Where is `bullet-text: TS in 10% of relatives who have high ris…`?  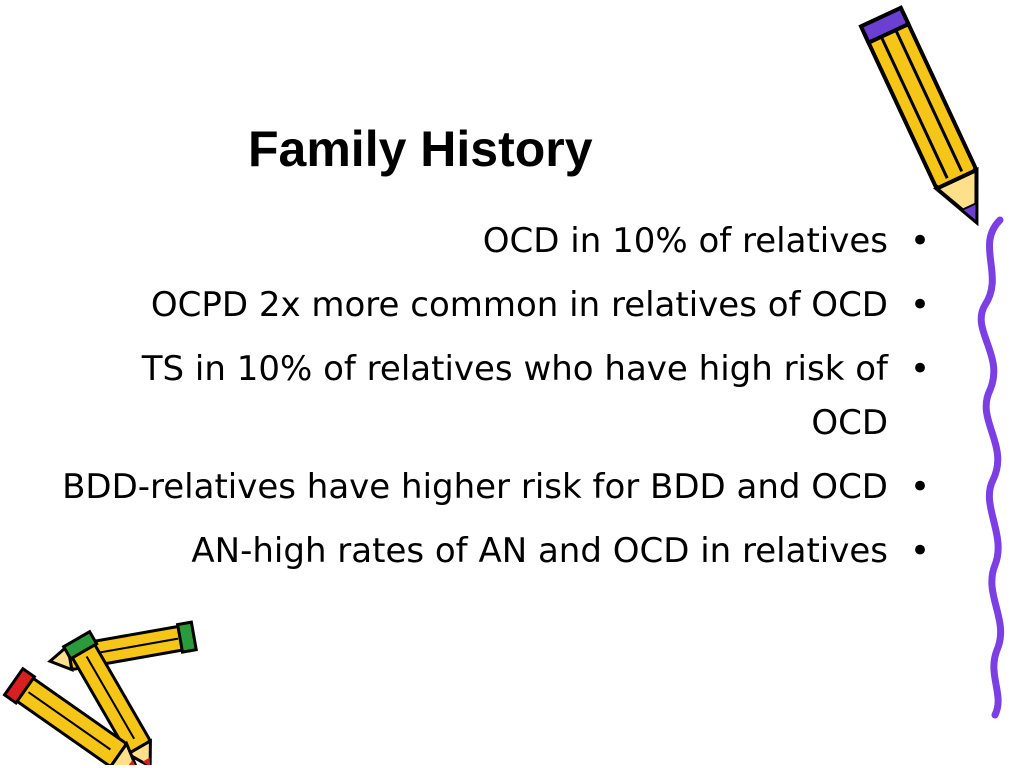
bullet-text: TS in 10% of relatives who have high ris… is located at coordinates (514, 396).